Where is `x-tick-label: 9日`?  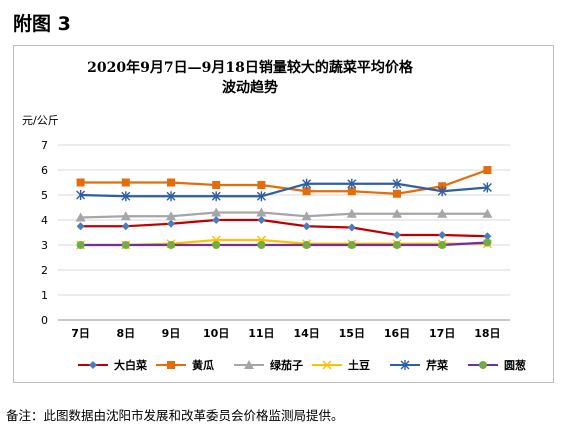
x-tick-label: 9日 is located at coordinates (171, 333).